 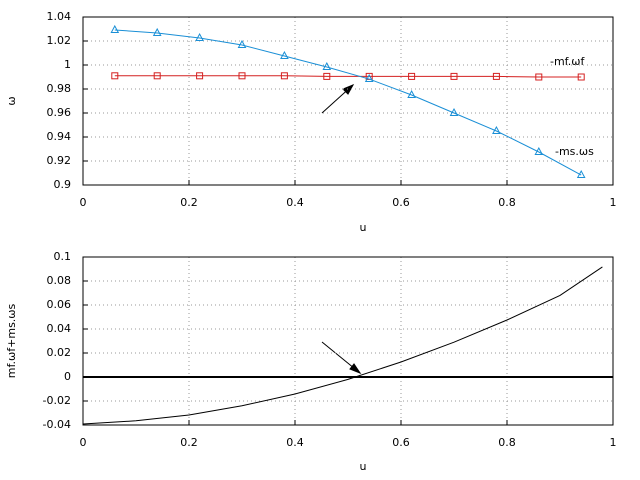 What do you see at coordinates (59, 112) in the screenshot?
I see `y-tick-label: 0.96` at bounding box center [59, 112].